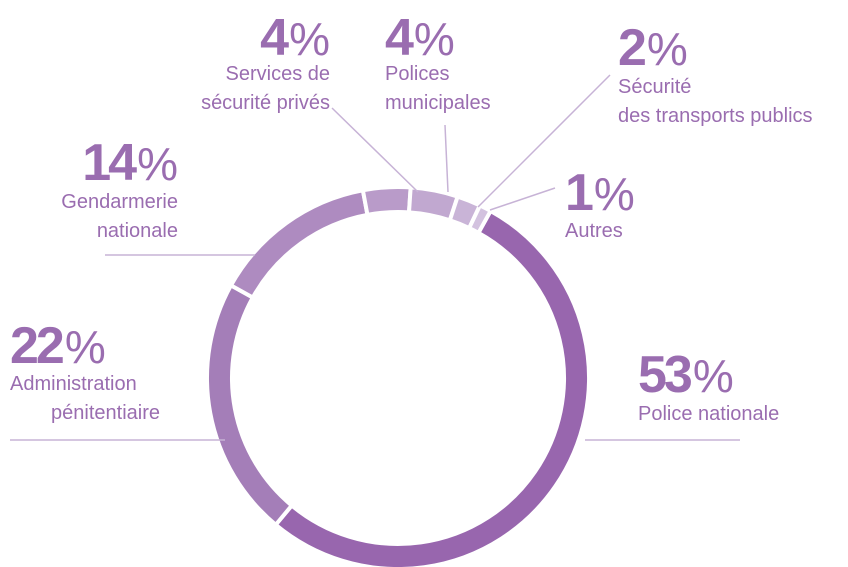  I want to click on category-line: Sécurité, so click(654, 87).